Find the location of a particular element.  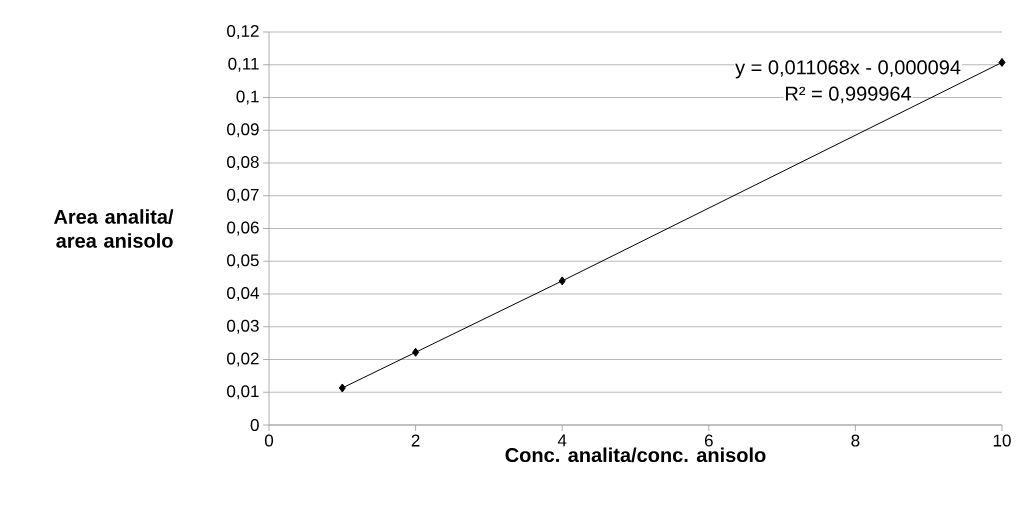

x-tick-label: 8 is located at coordinates (855, 440).